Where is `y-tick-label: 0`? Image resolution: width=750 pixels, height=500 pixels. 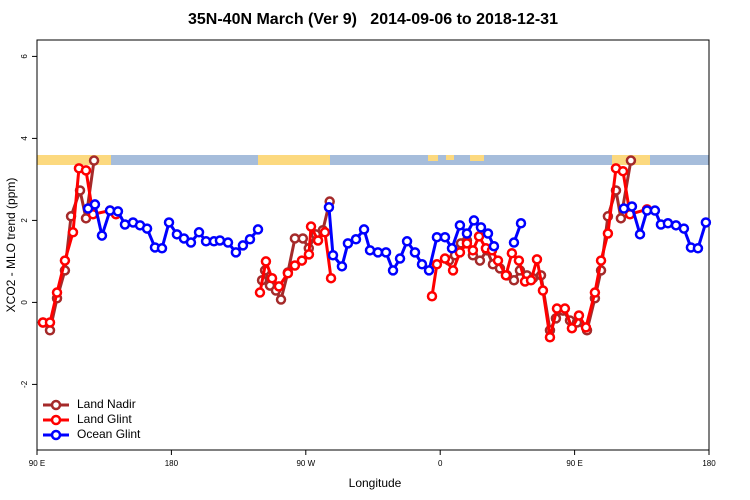 y-tick-label: 0 is located at coordinates (24, 302).